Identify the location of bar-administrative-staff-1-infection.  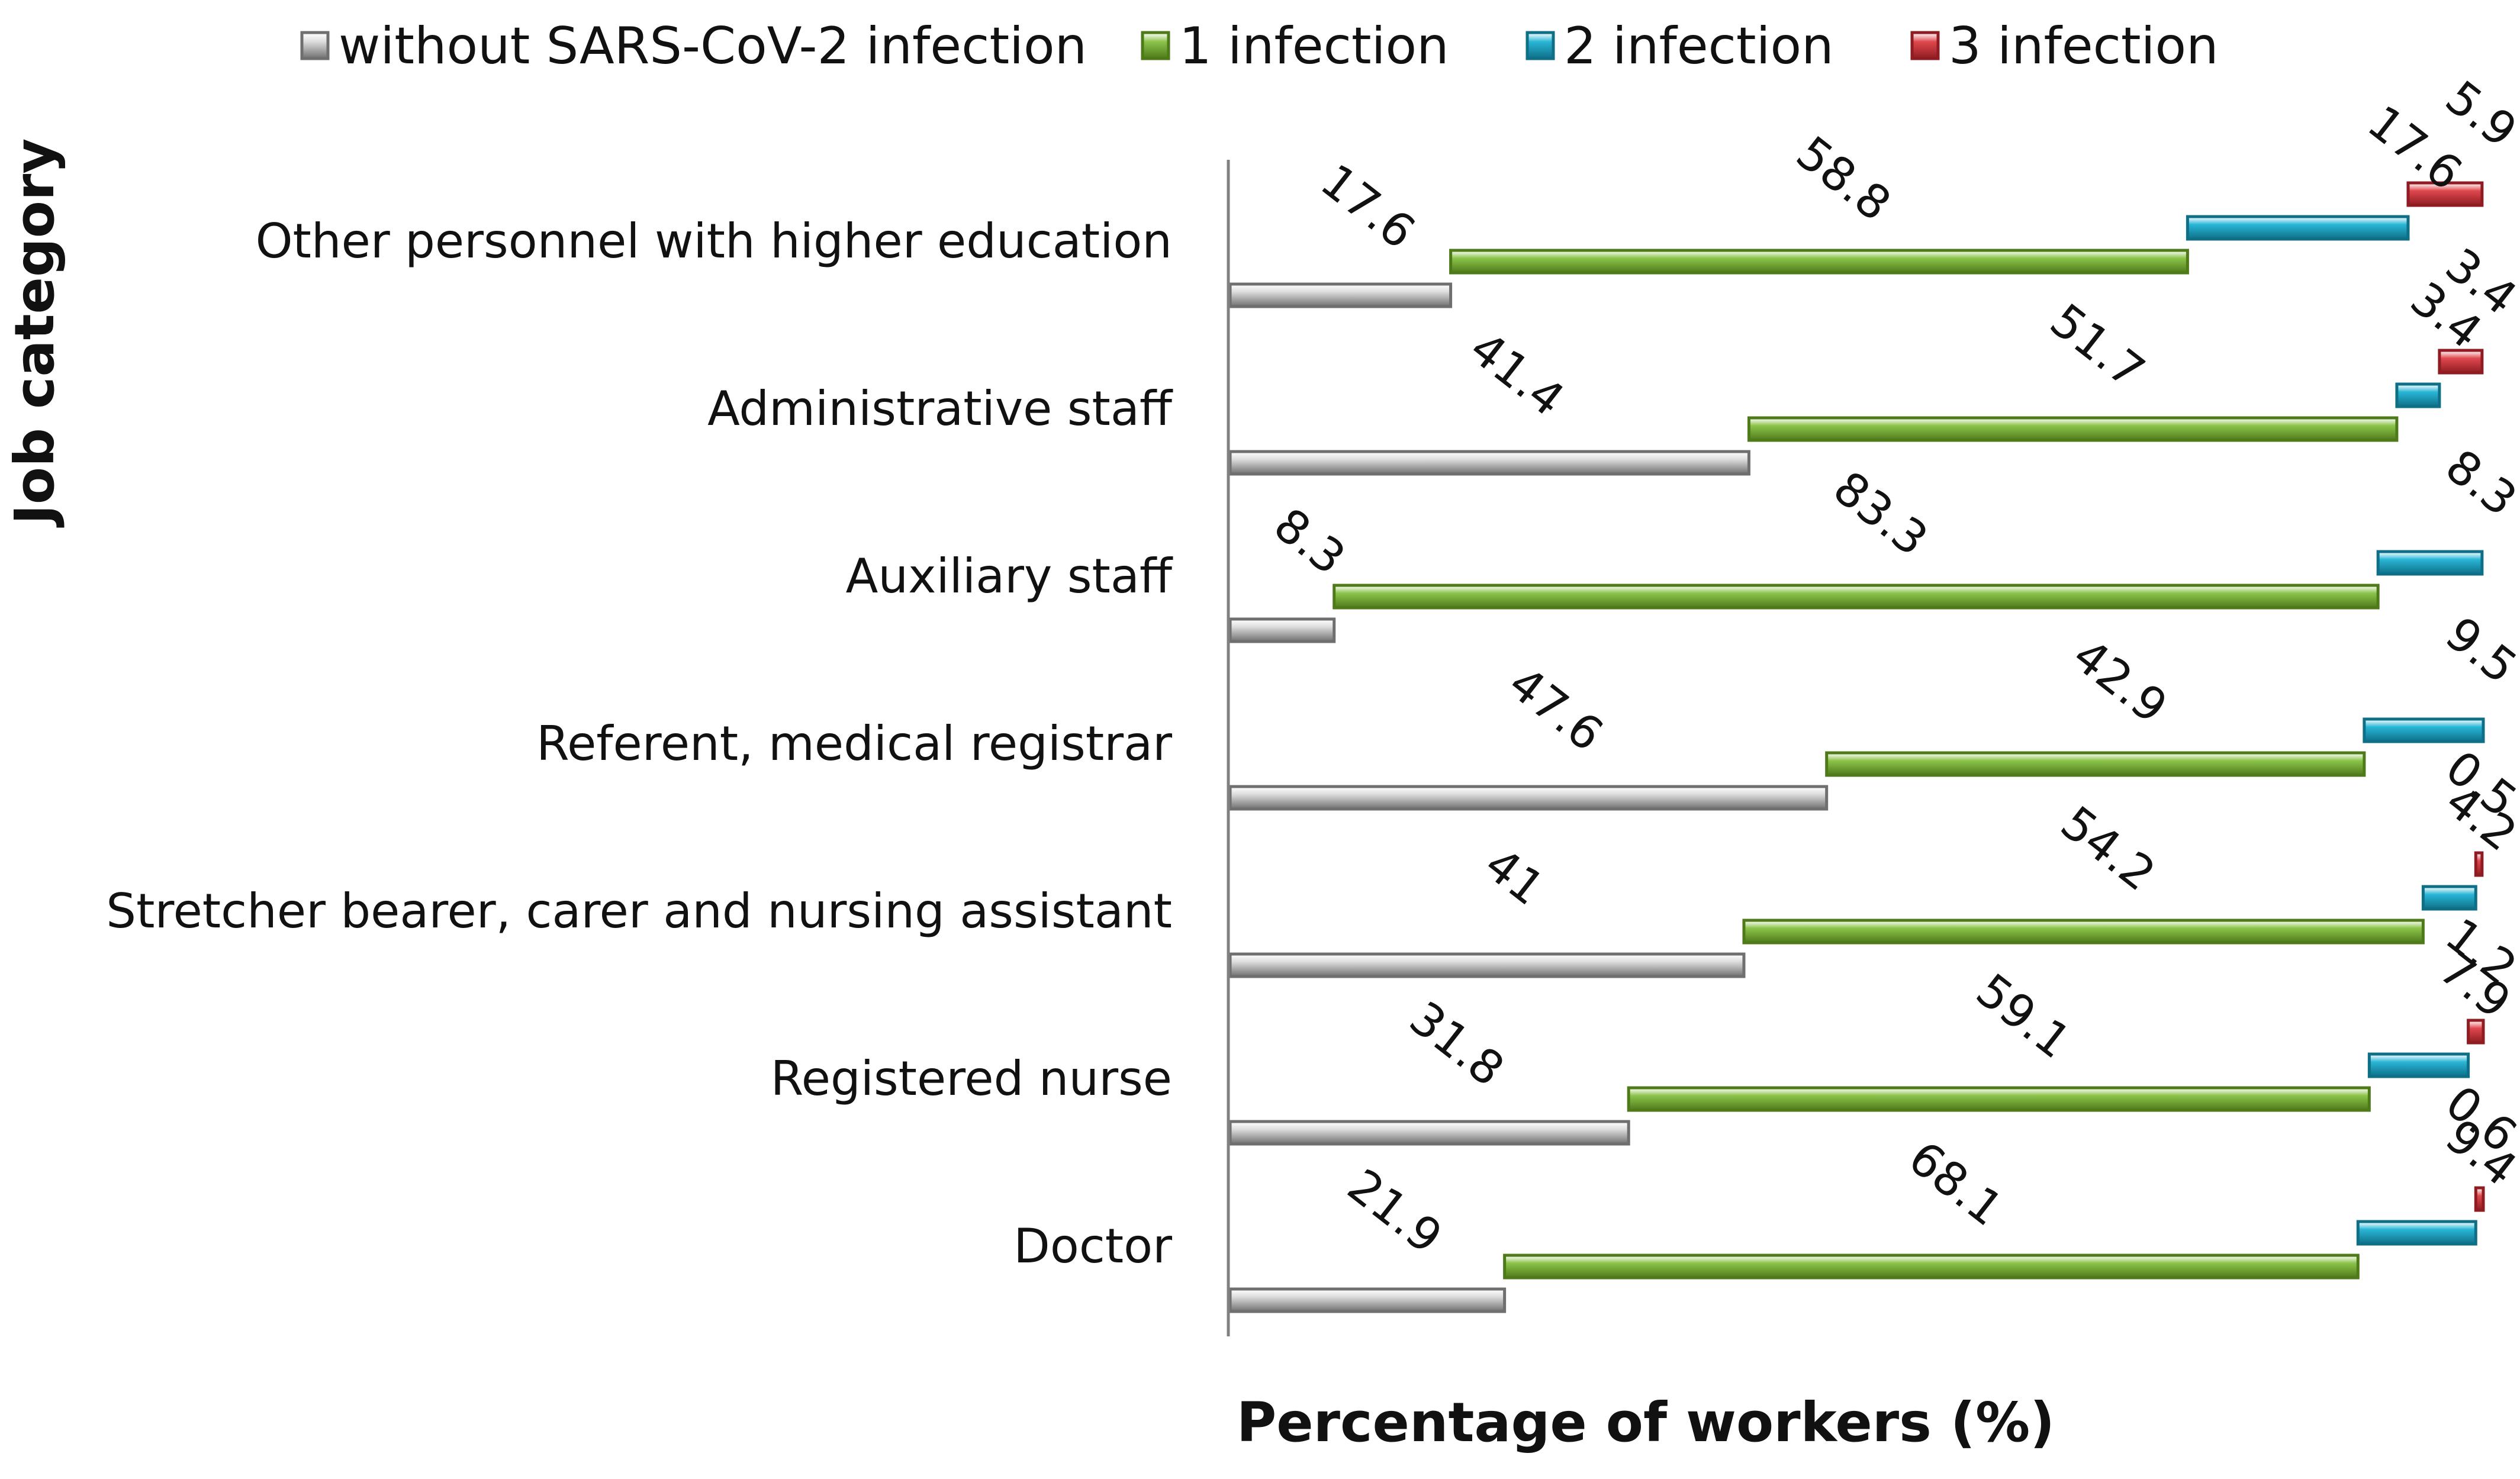
(2073, 429).